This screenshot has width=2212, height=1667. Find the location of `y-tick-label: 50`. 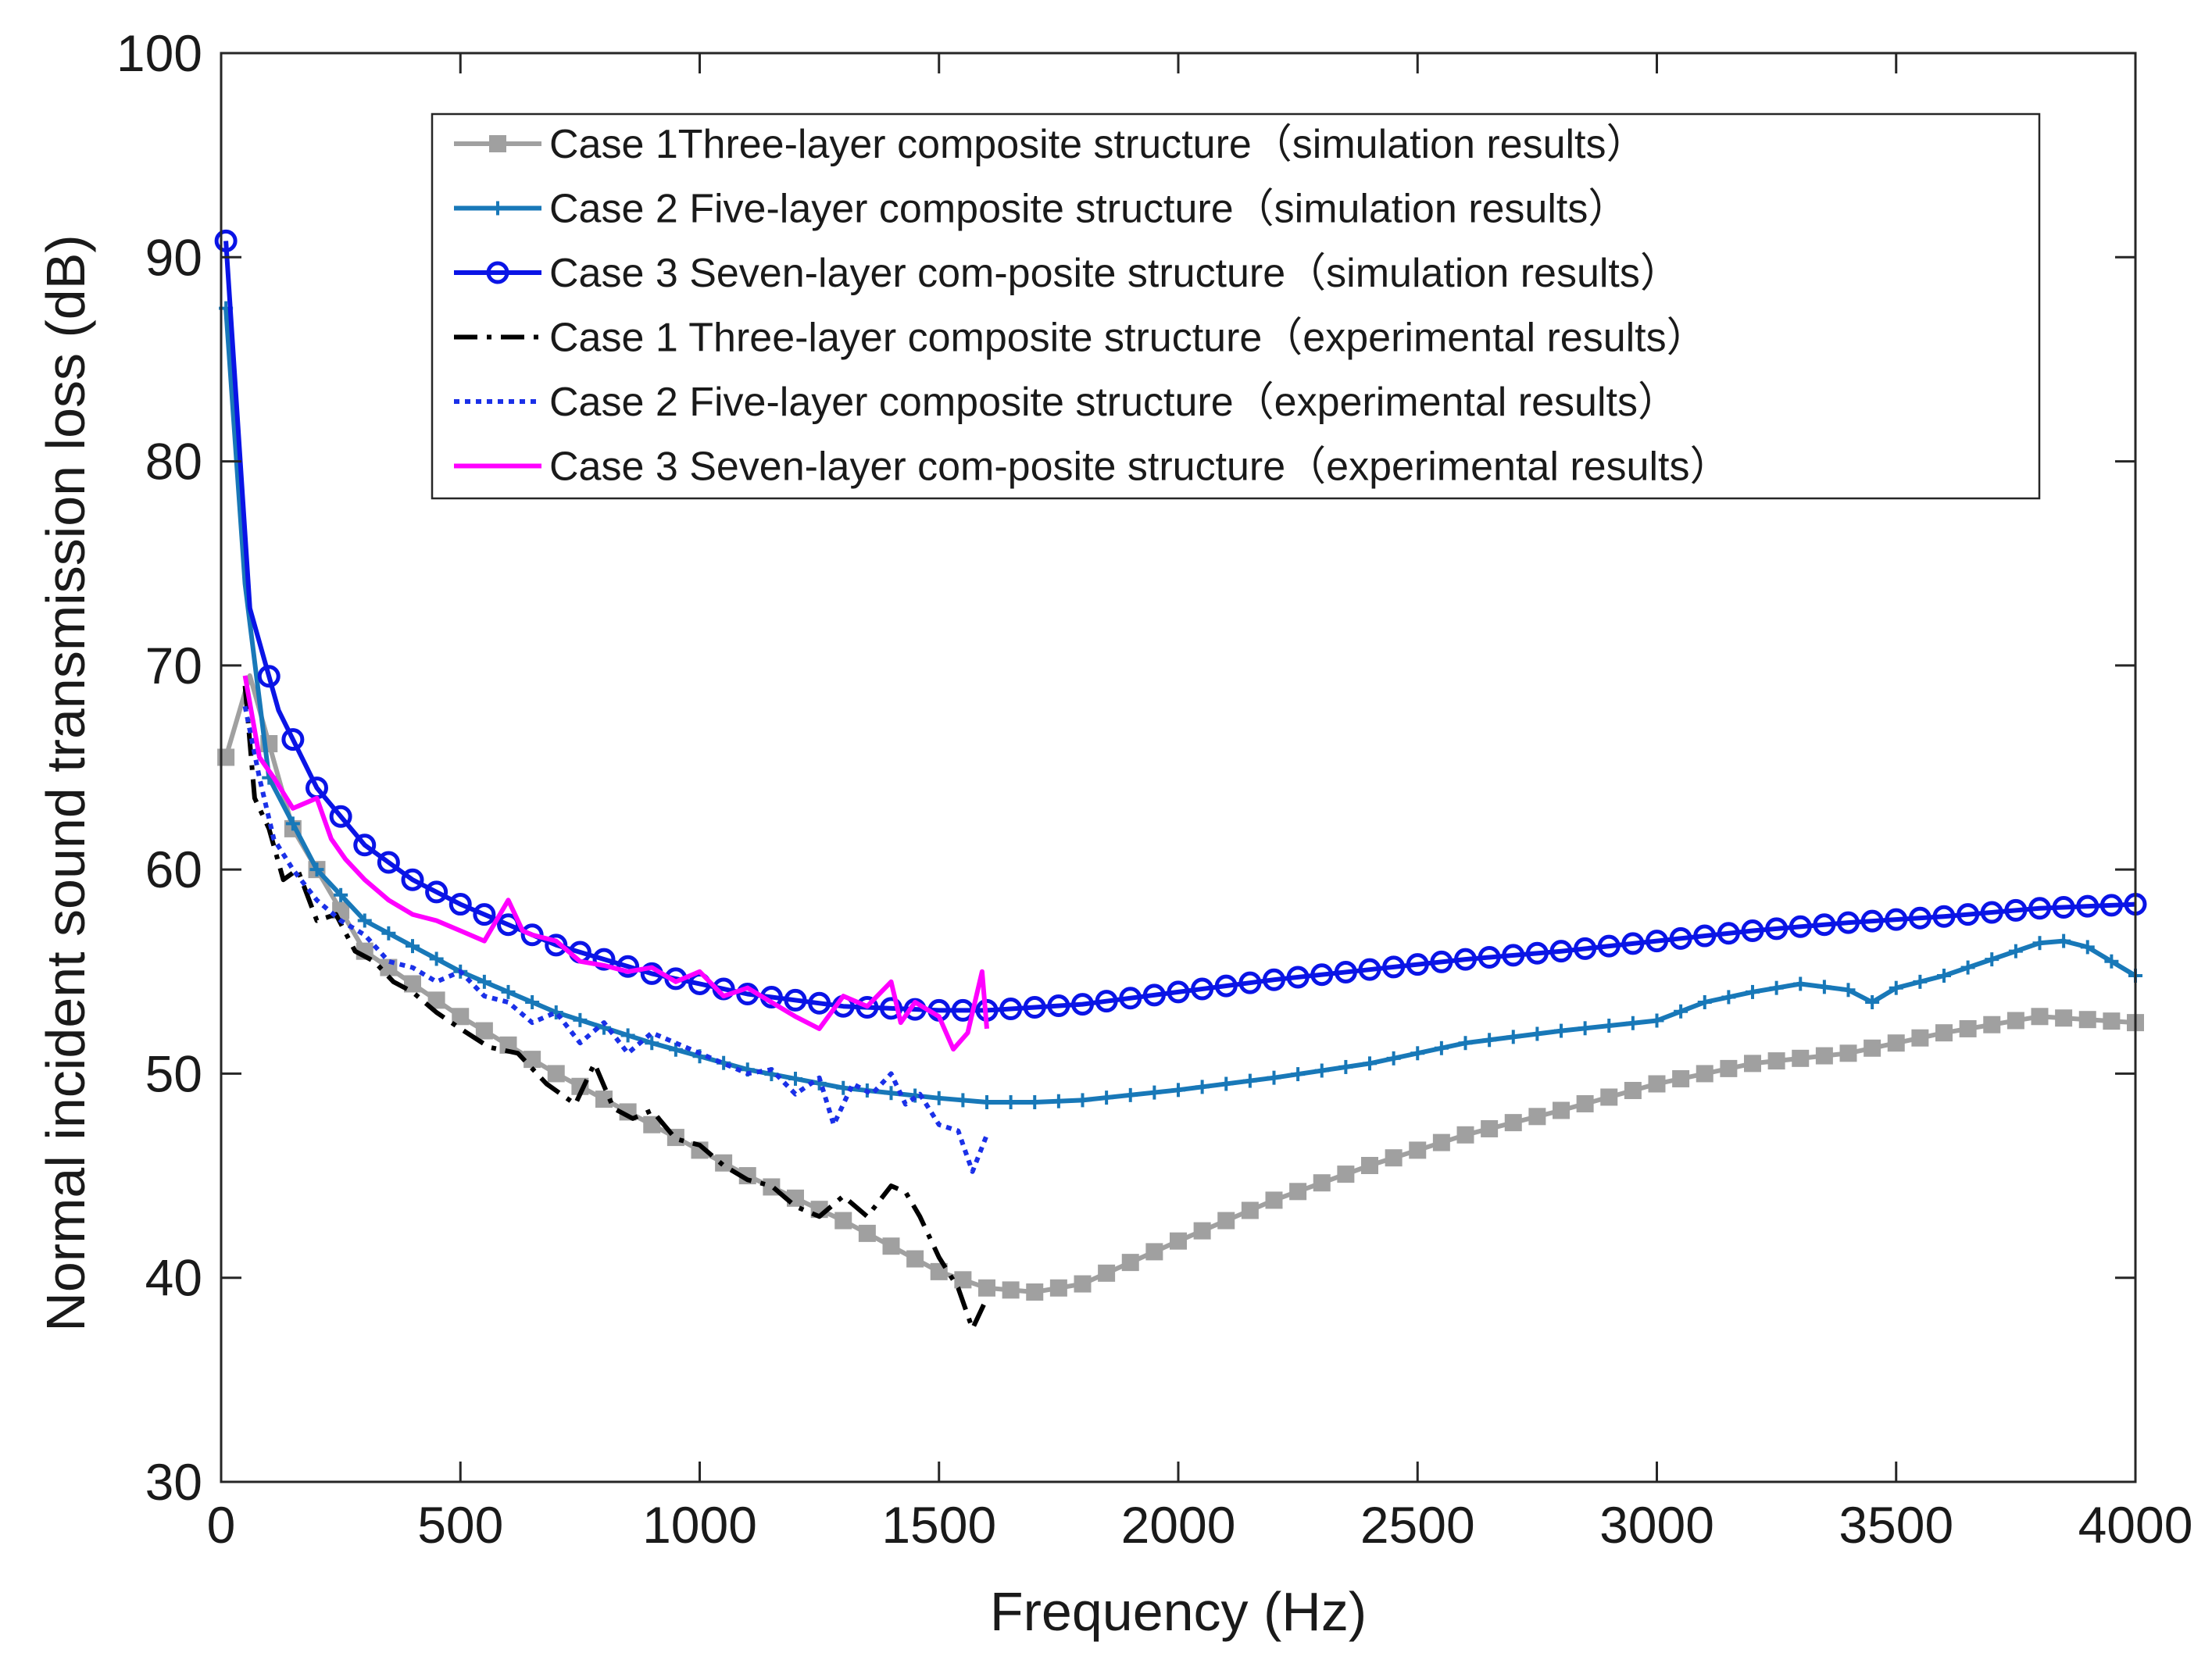

y-tick-label: 50 is located at coordinates (173, 1073).